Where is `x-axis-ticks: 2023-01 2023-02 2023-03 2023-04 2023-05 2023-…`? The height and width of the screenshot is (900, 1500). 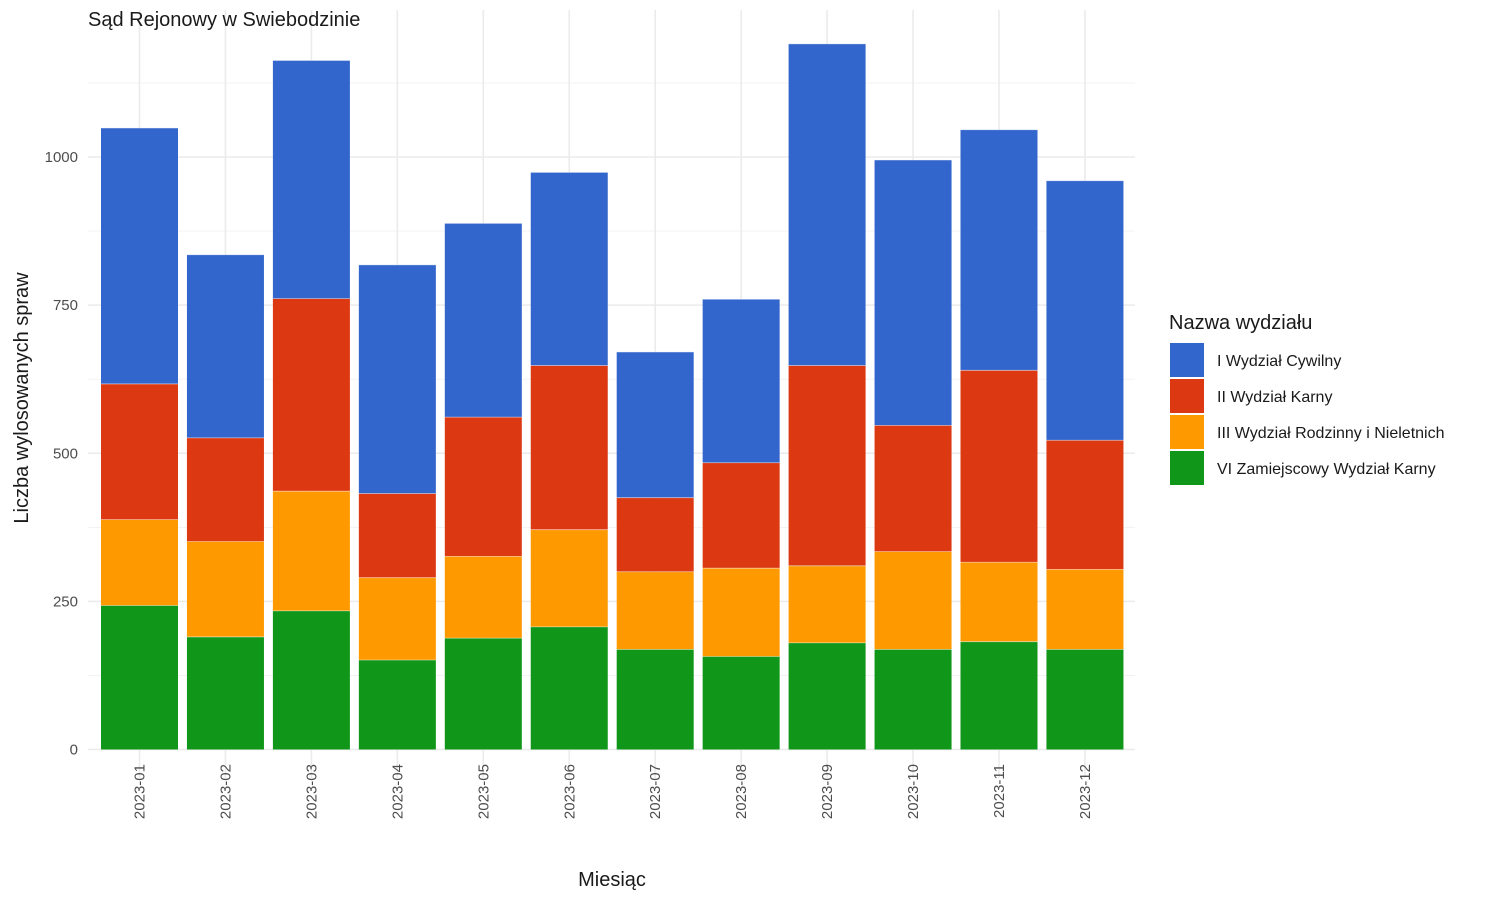
x-axis-ticks: 2023-01 2023-02 2023-03 2023-04 2023-05 2023-… is located at coordinates (613, 791).